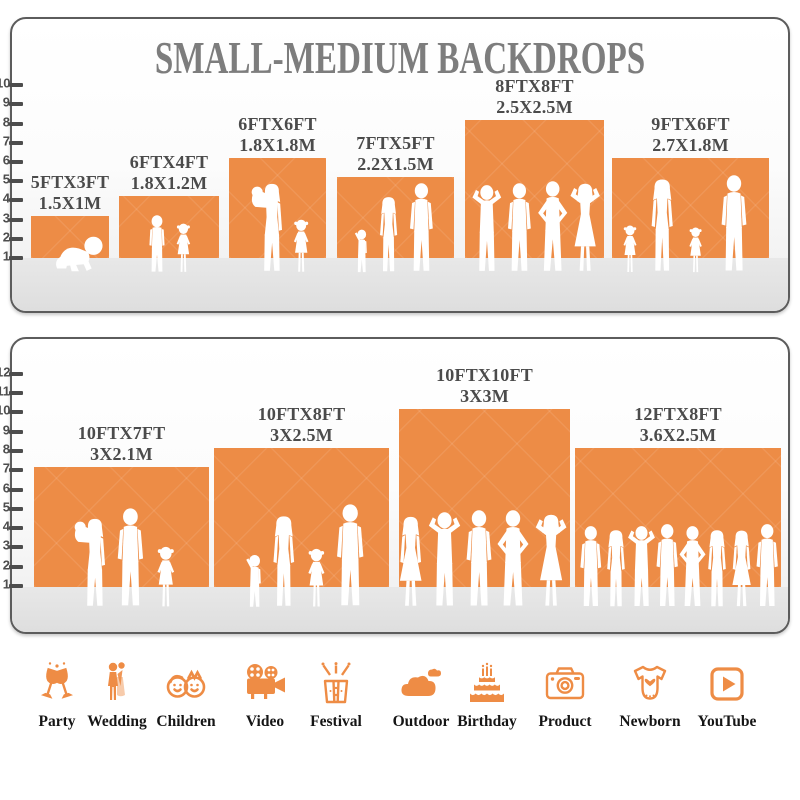  I want to click on backdrop-metric-label: 3X3M, so click(484, 396).